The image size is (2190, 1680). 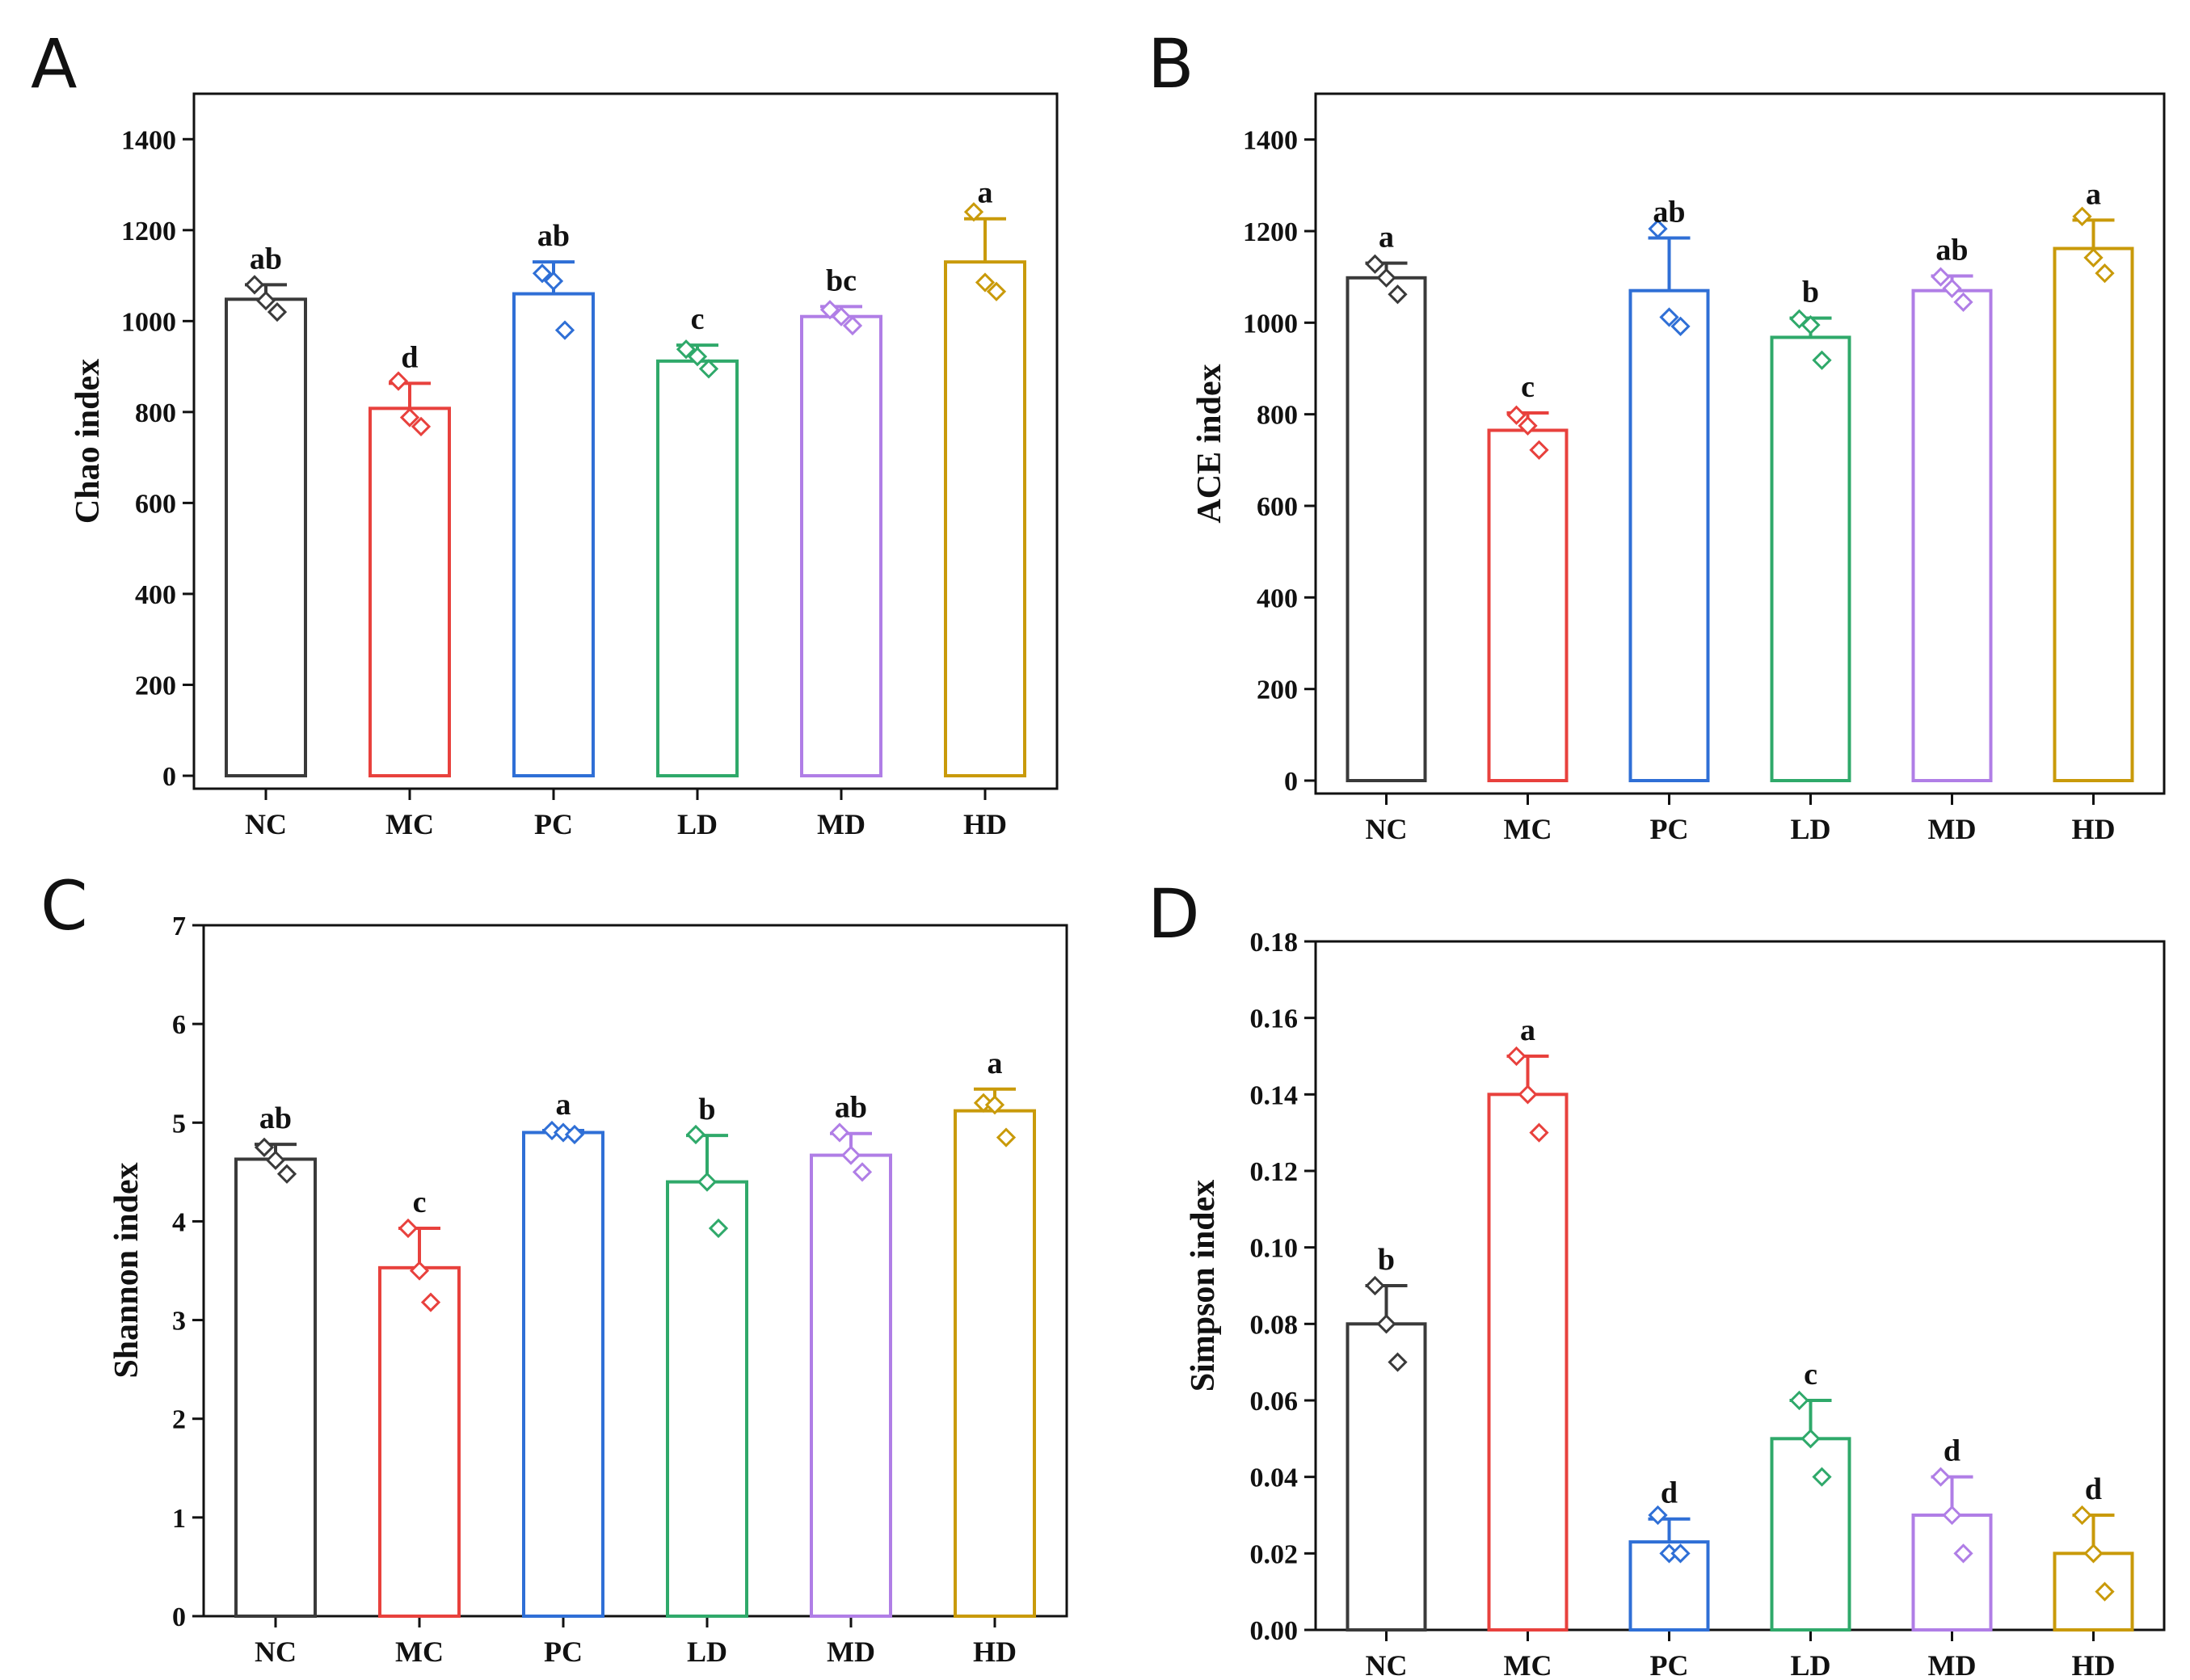 What do you see at coordinates (1277, 507) in the screenshot?
I see `panel-b-ytick-label: 600` at bounding box center [1277, 507].